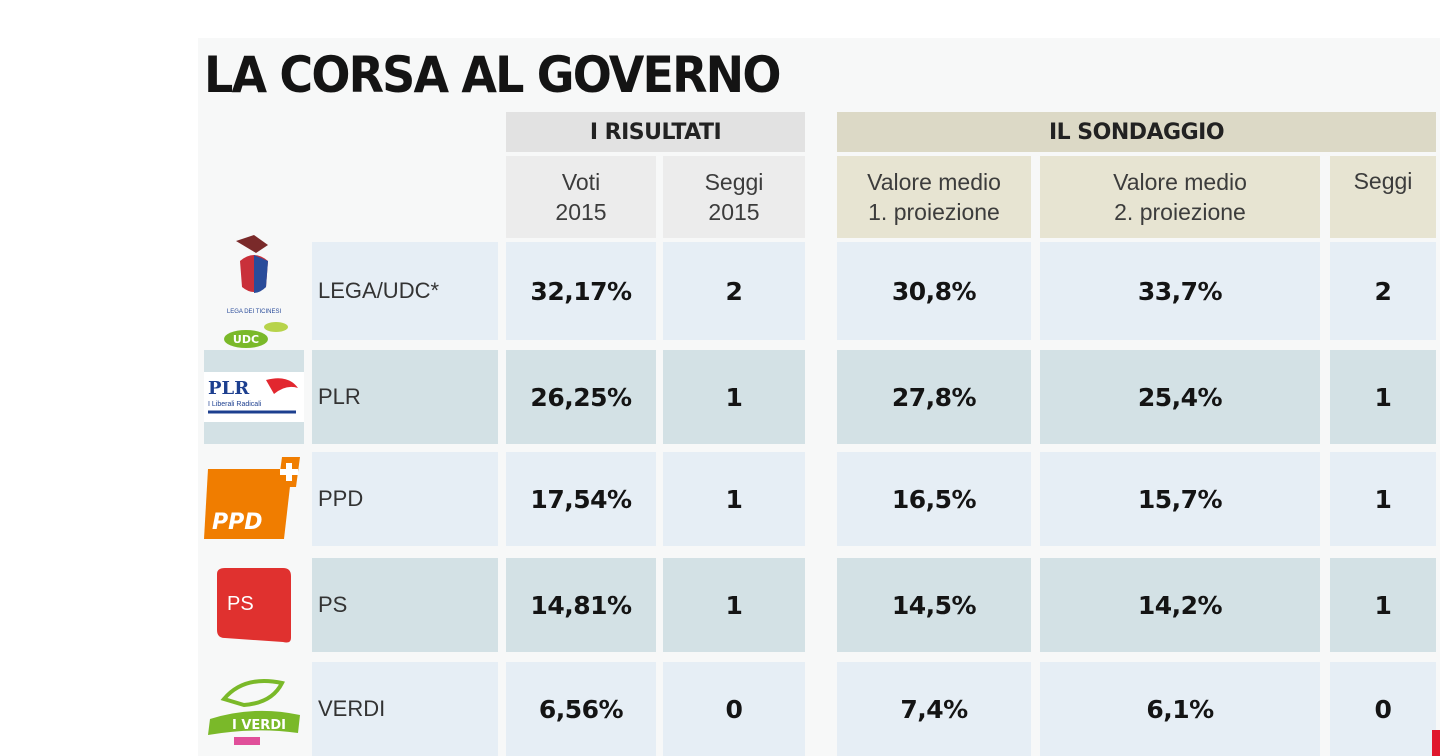 The height and width of the screenshot is (756, 1440). I want to click on party-name: LEGA/UDC*, so click(405, 291).